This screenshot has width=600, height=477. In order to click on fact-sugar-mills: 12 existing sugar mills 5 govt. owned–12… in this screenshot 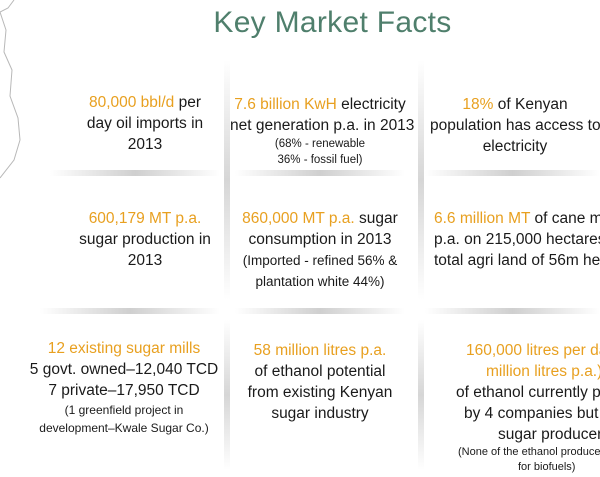, I will do `click(124, 387)`.